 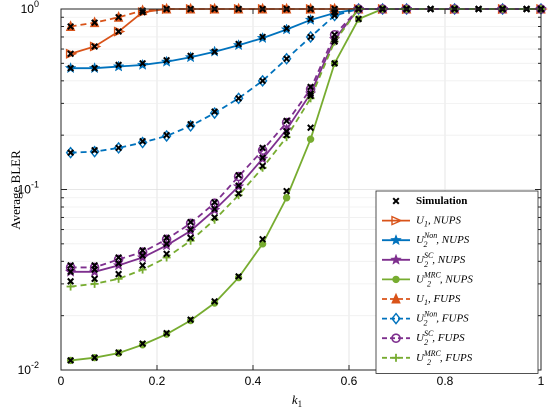 I want to click on simulation-point-6-11-b, so click(x=335, y=42).